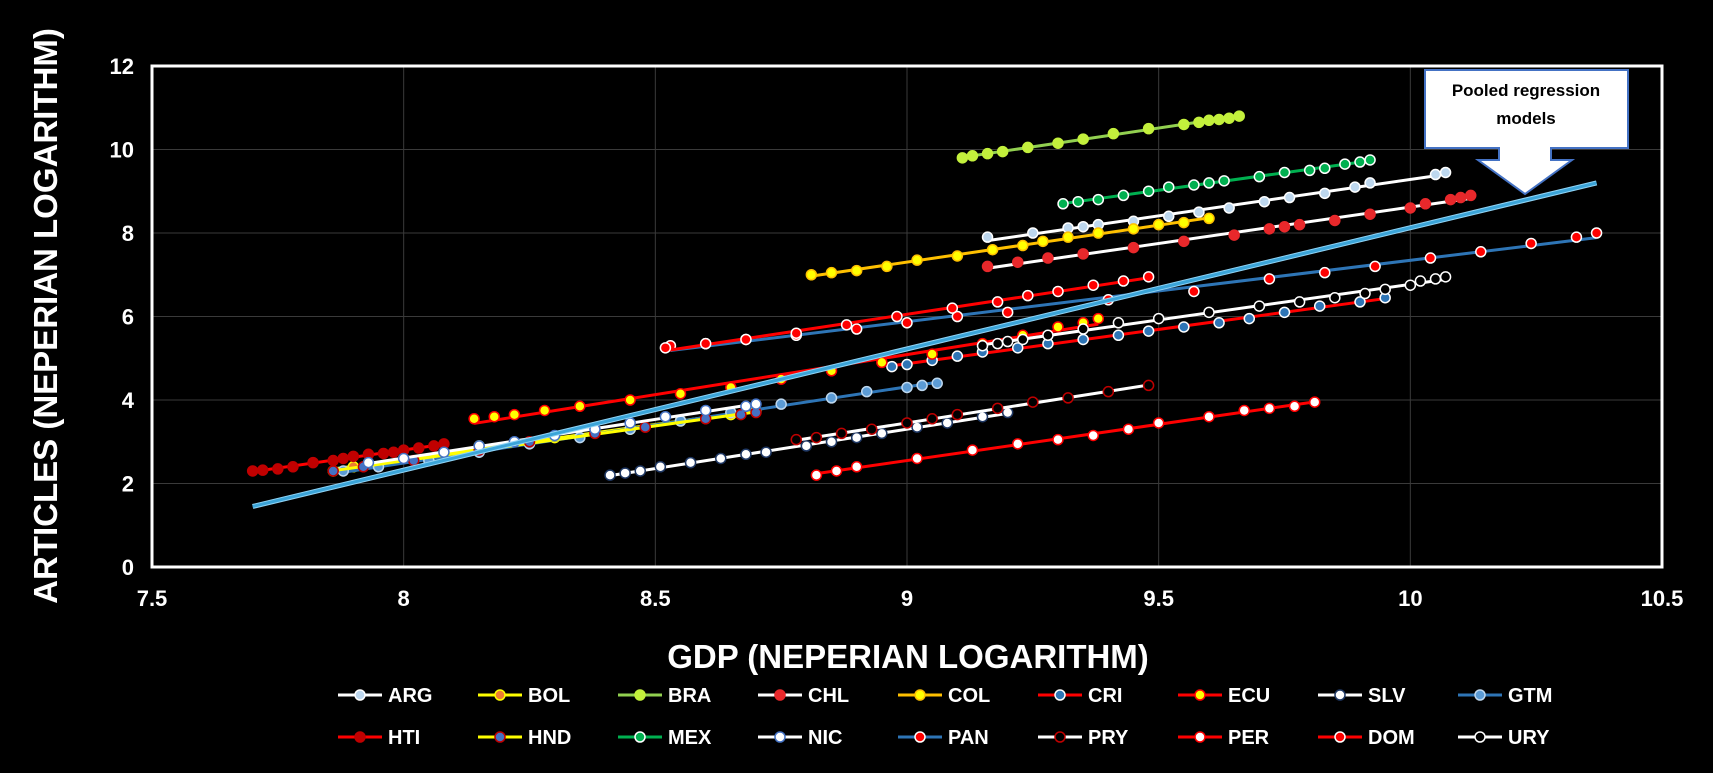  What do you see at coordinates (1526, 90) in the screenshot?
I see `callout-text-line1: Pooled regression` at bounding box center [1526, 90].